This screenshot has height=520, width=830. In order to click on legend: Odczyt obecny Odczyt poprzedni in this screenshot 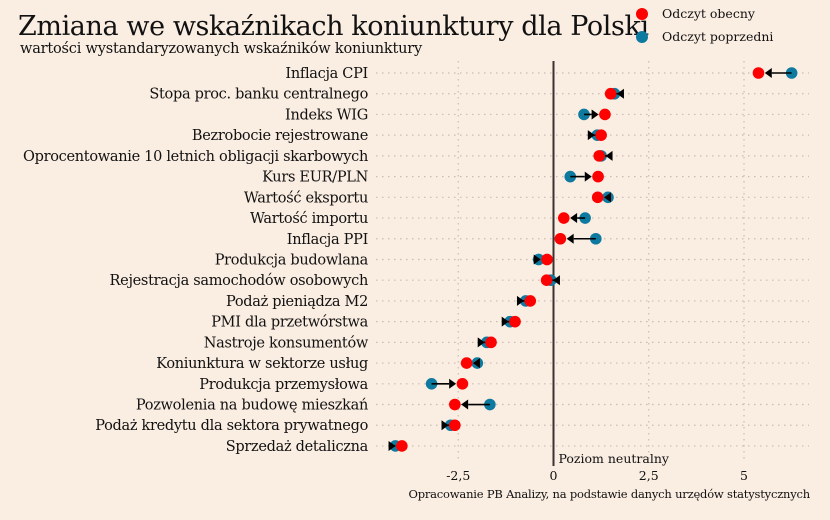, I will do `click(704, 25)`.